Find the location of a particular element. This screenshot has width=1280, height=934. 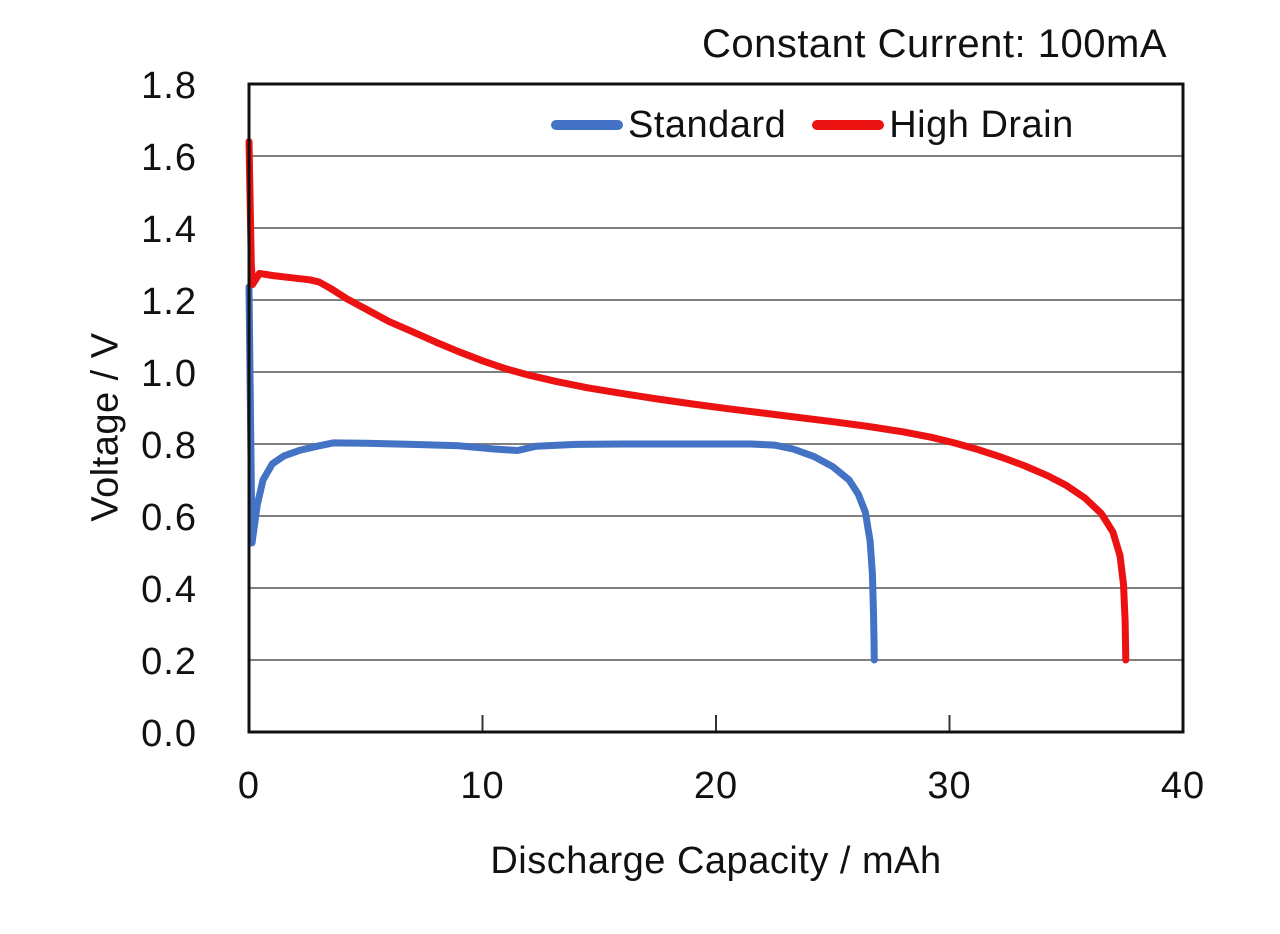

x-tick-label: 30 is located at coordinates (949, 786).